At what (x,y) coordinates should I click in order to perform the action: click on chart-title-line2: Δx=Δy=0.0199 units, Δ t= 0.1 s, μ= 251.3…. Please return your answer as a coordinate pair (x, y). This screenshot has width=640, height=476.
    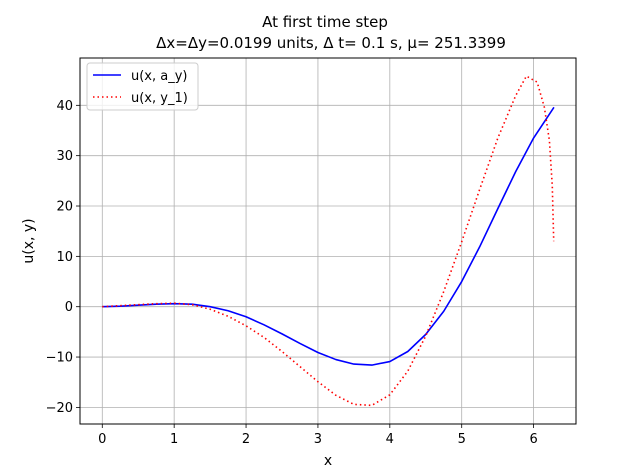
    Looking at the image, I should click on (331, 43).